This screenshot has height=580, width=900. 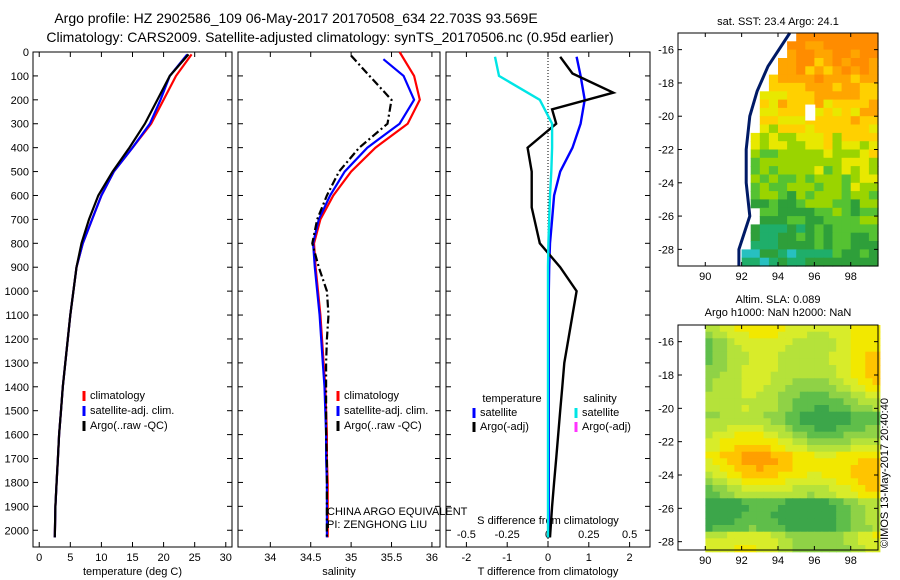 What do you see at coordinates (17, 460) in the screenshot?
I see `y-tick-label: 1700` at bounding box center [17, 460].